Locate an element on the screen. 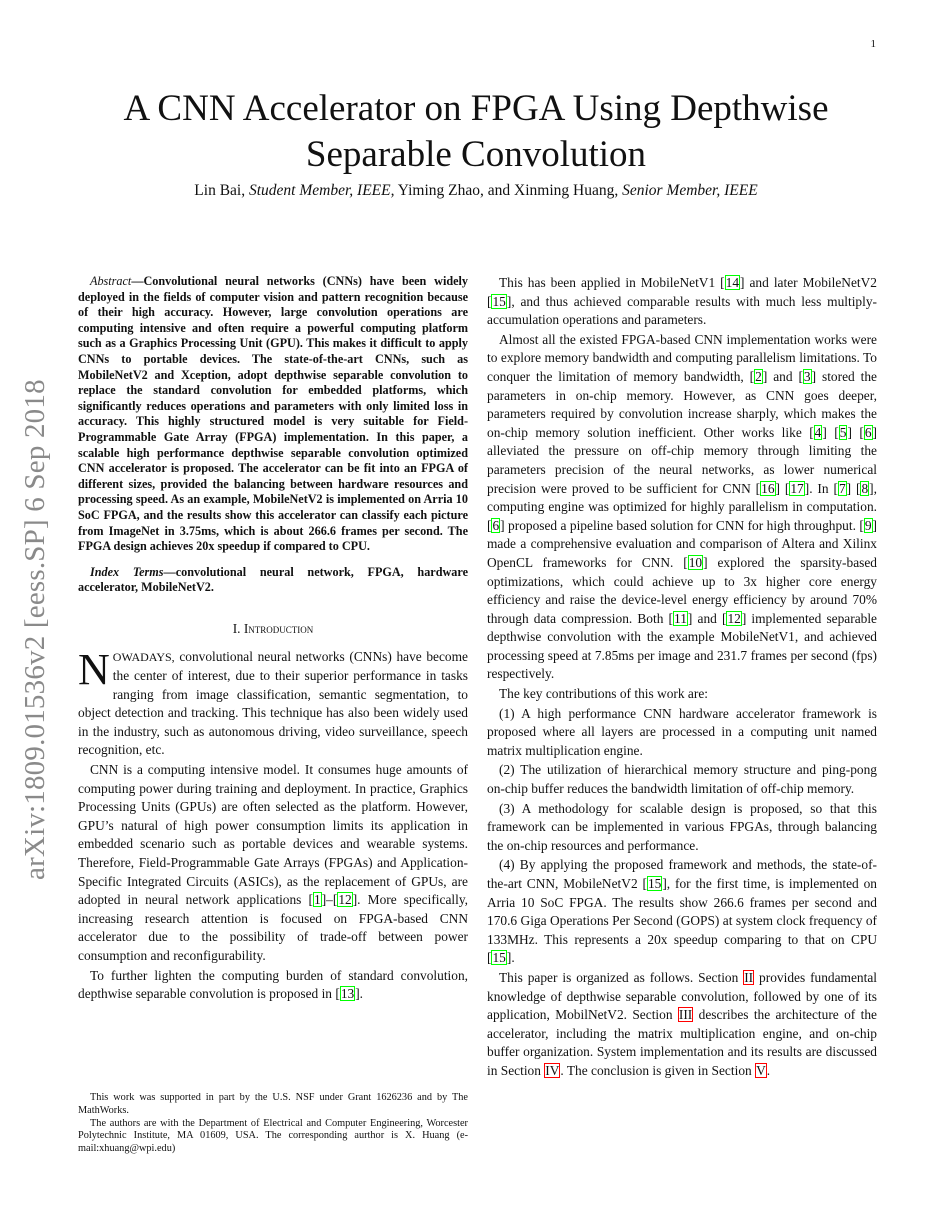 Image resolution: width=952 pixels, height=1232 pixels. citation-link: 2 is located at coordinates (758, 376).